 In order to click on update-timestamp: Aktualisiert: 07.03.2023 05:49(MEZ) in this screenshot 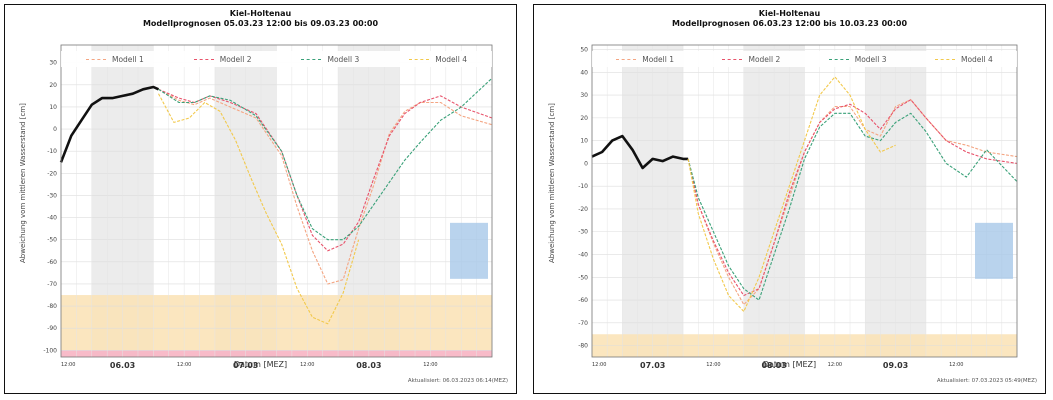, I will do `click(986, 381)`.